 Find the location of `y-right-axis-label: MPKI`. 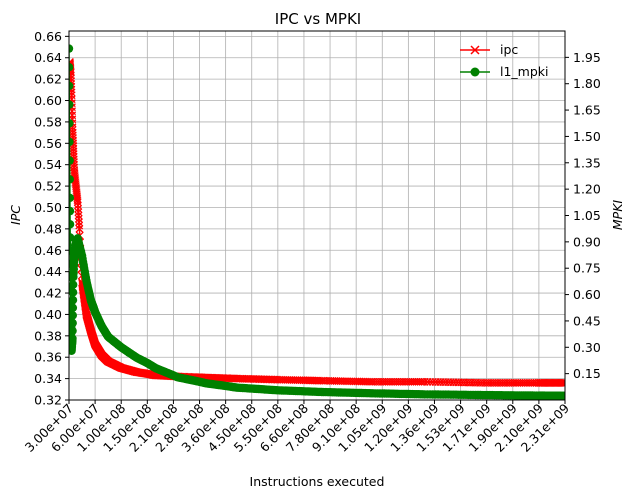

y-right-axis-label: MPKI is located at coordinates (617, 215).